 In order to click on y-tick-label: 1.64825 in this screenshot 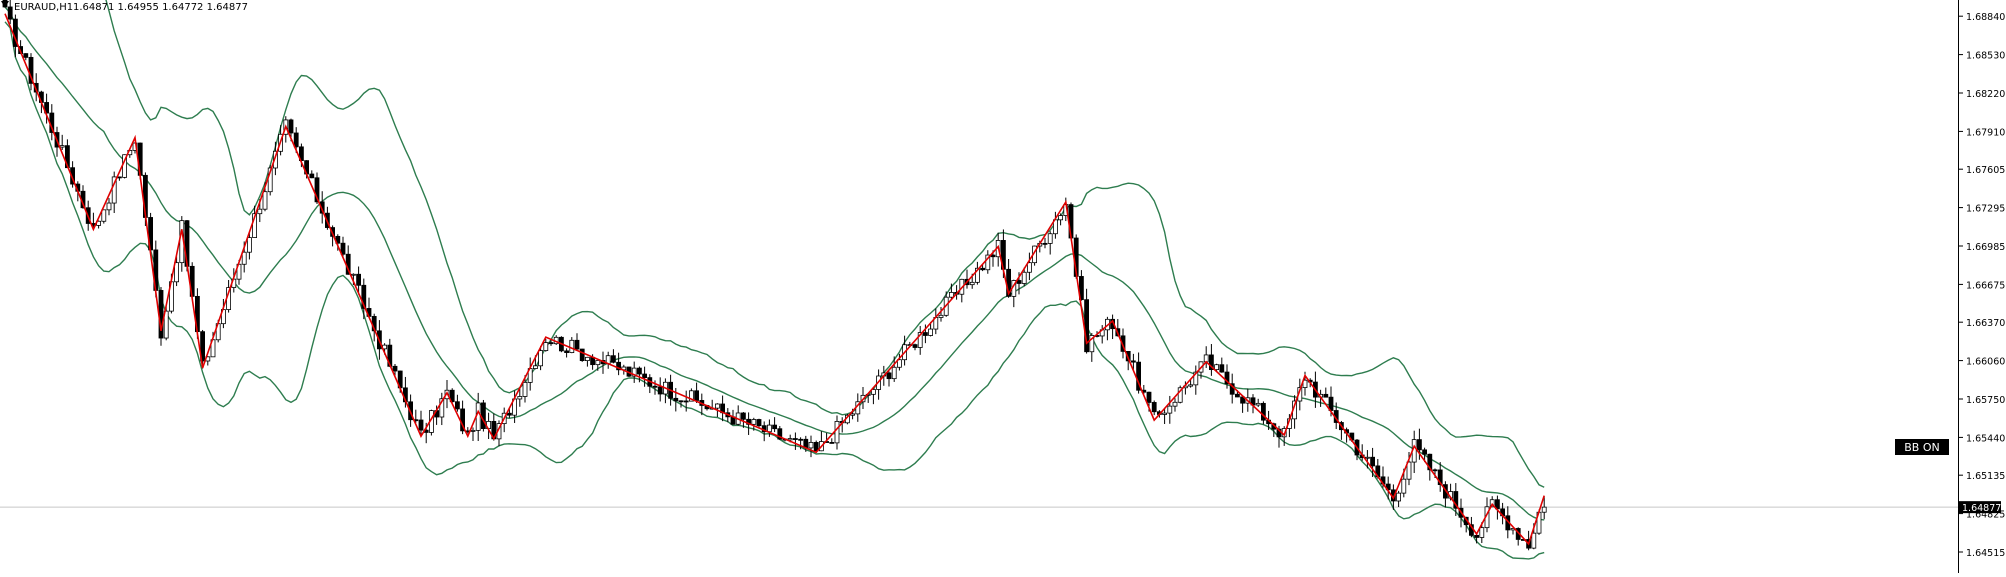, I will do `click(1985, 515)`.